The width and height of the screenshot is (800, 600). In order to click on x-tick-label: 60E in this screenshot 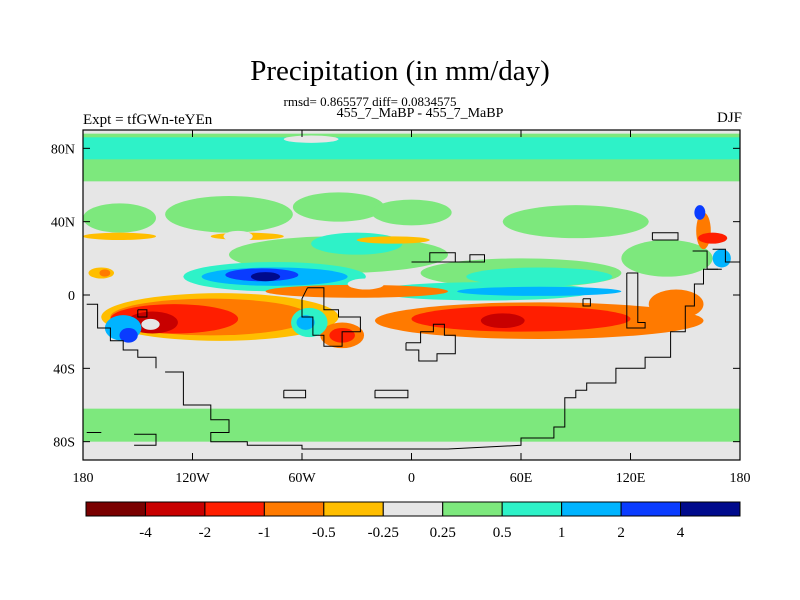, I will do `click(521, 478)`.